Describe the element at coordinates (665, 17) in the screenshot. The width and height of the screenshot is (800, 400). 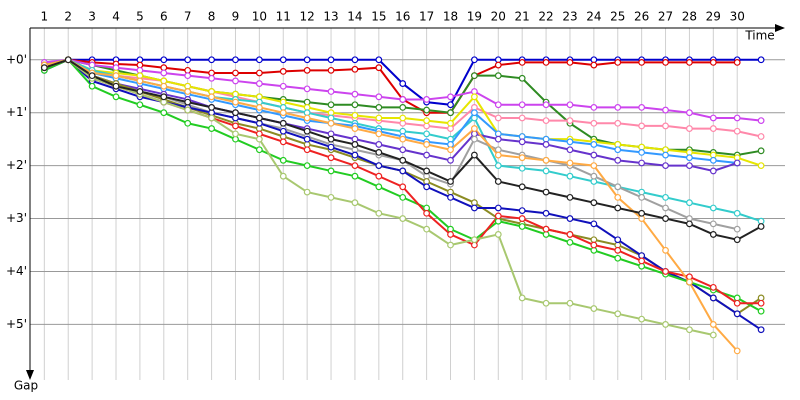
I see `x-tick-label: 27` at that location.